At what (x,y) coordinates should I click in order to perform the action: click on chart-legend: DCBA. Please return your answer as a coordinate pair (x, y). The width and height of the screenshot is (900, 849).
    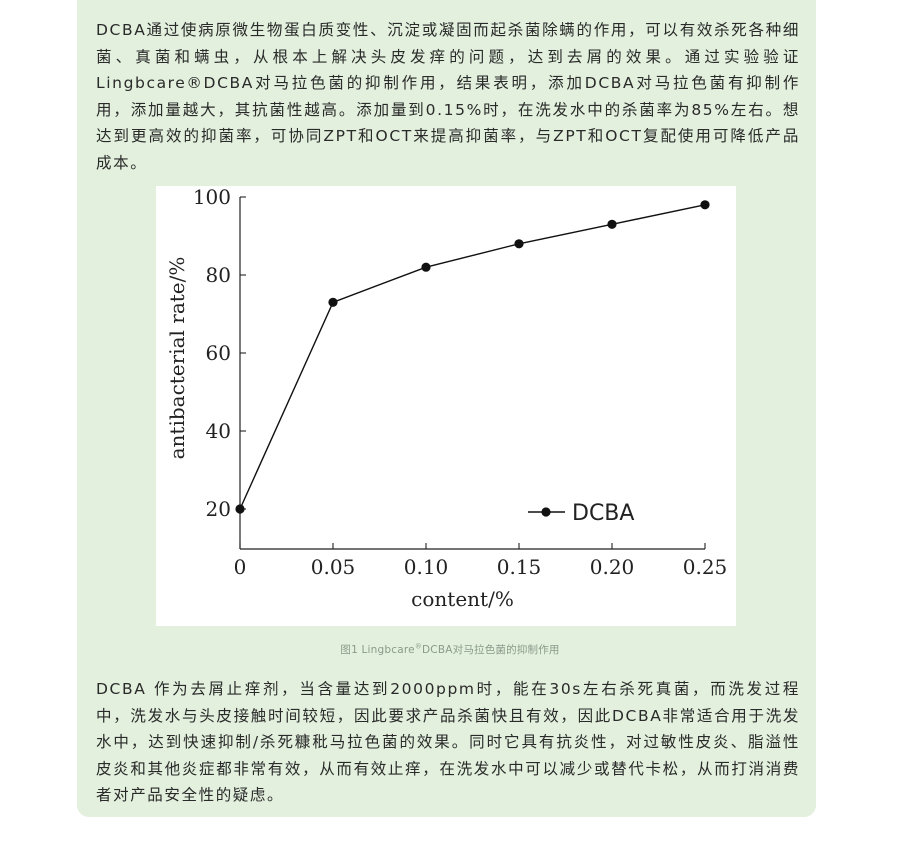
    Looking at the image, I should click on (581, 513).